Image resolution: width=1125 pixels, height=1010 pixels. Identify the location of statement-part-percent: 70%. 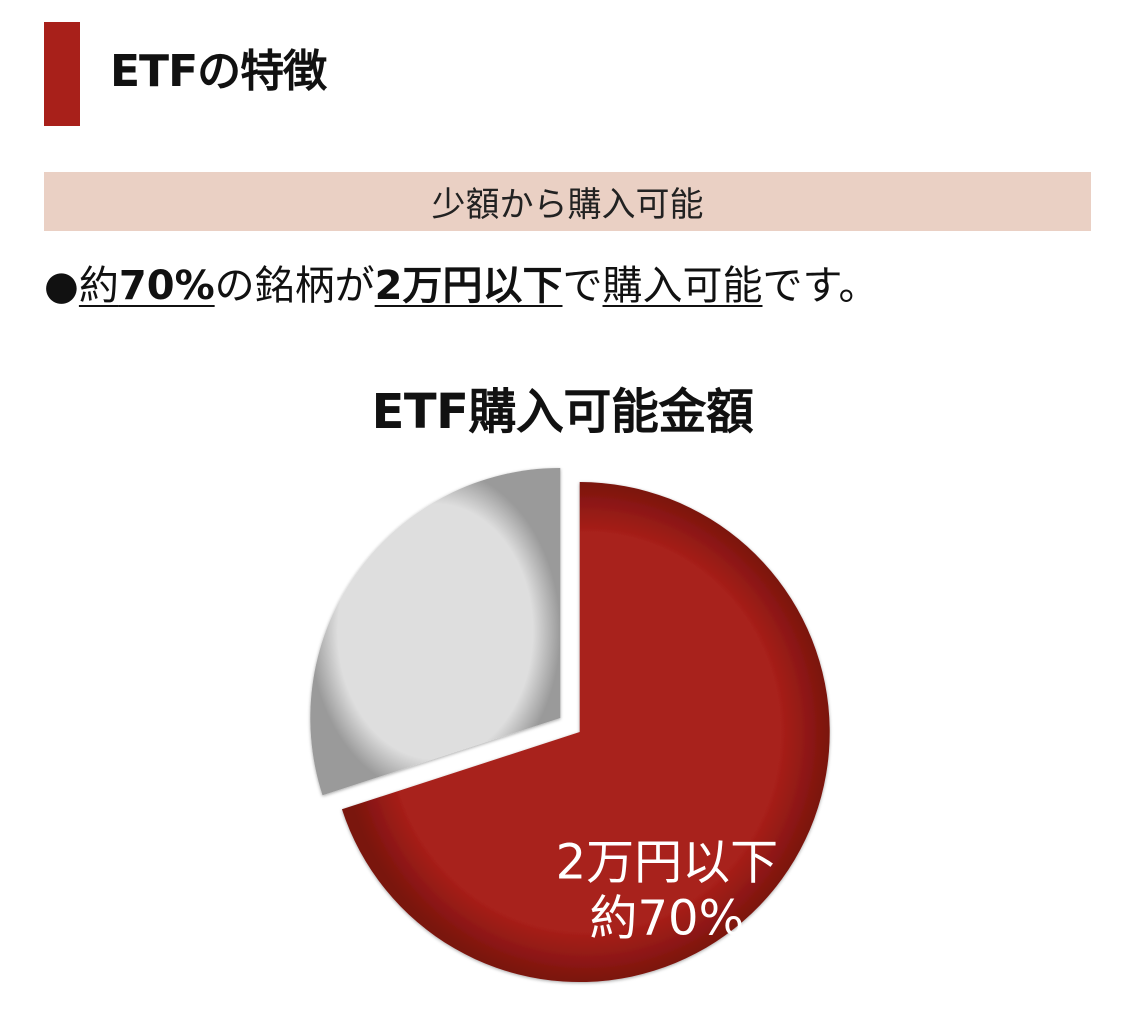
(166, 286).